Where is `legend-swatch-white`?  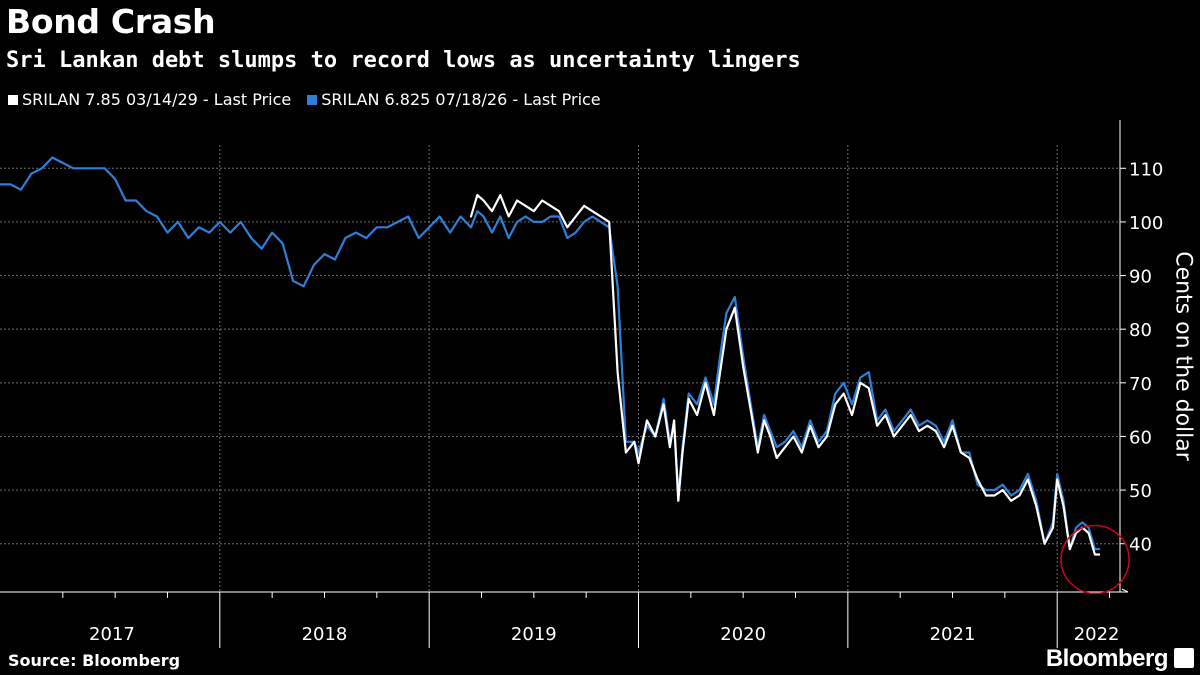
legend-swatch-white is located at coordinates (13, 99).